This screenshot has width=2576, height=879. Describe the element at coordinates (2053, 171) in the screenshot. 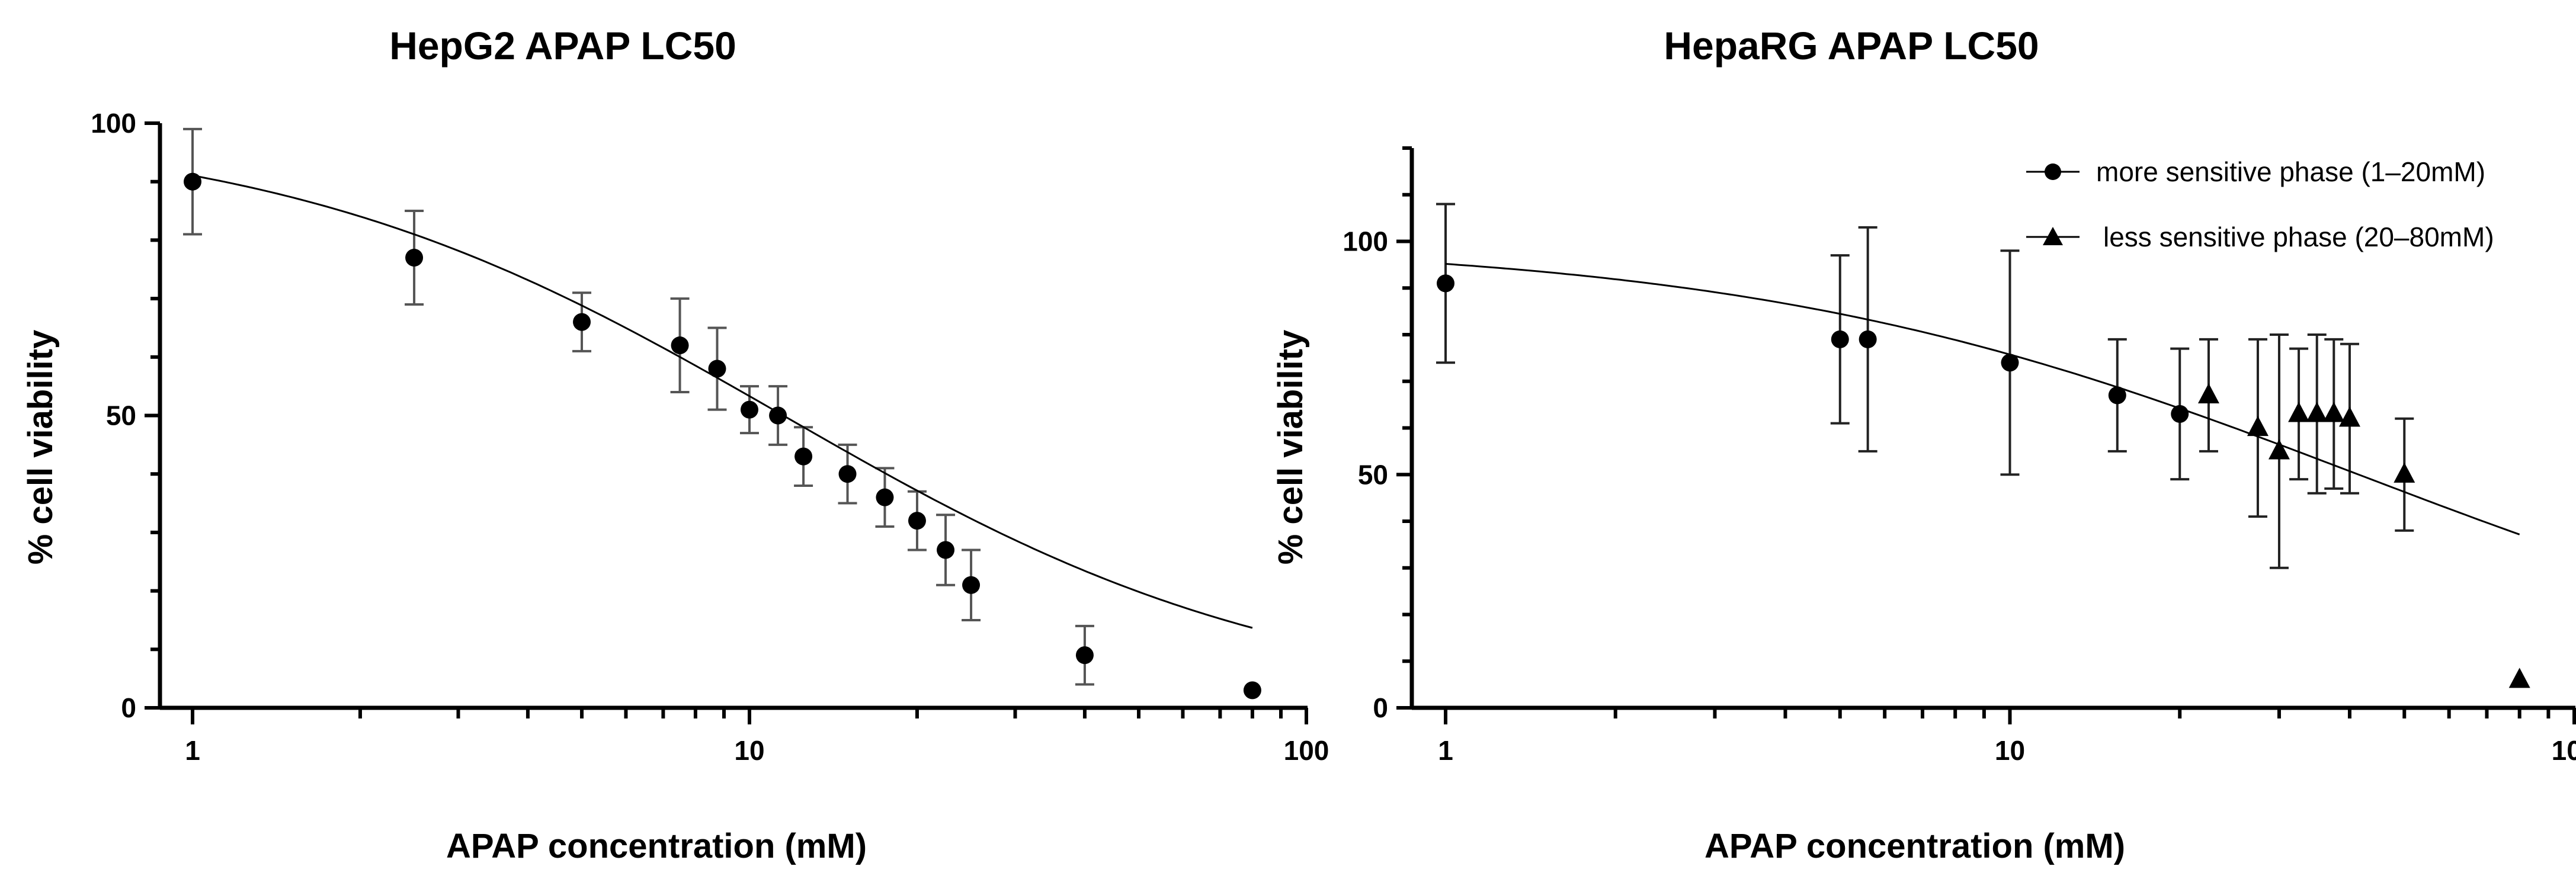

I see `circle-marker-icon` at that location.